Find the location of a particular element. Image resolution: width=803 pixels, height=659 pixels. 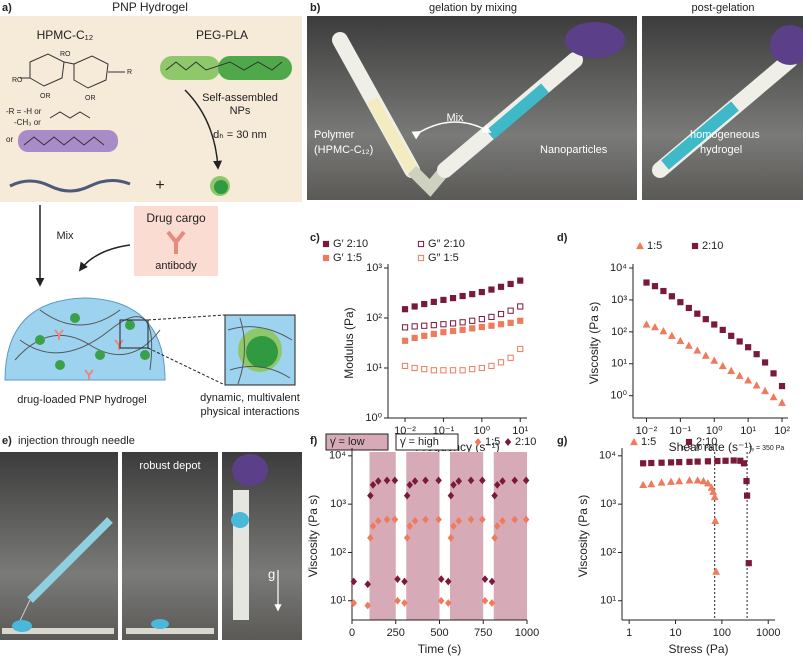

x-tick-label: 10 is located at coordinates (675, 633).